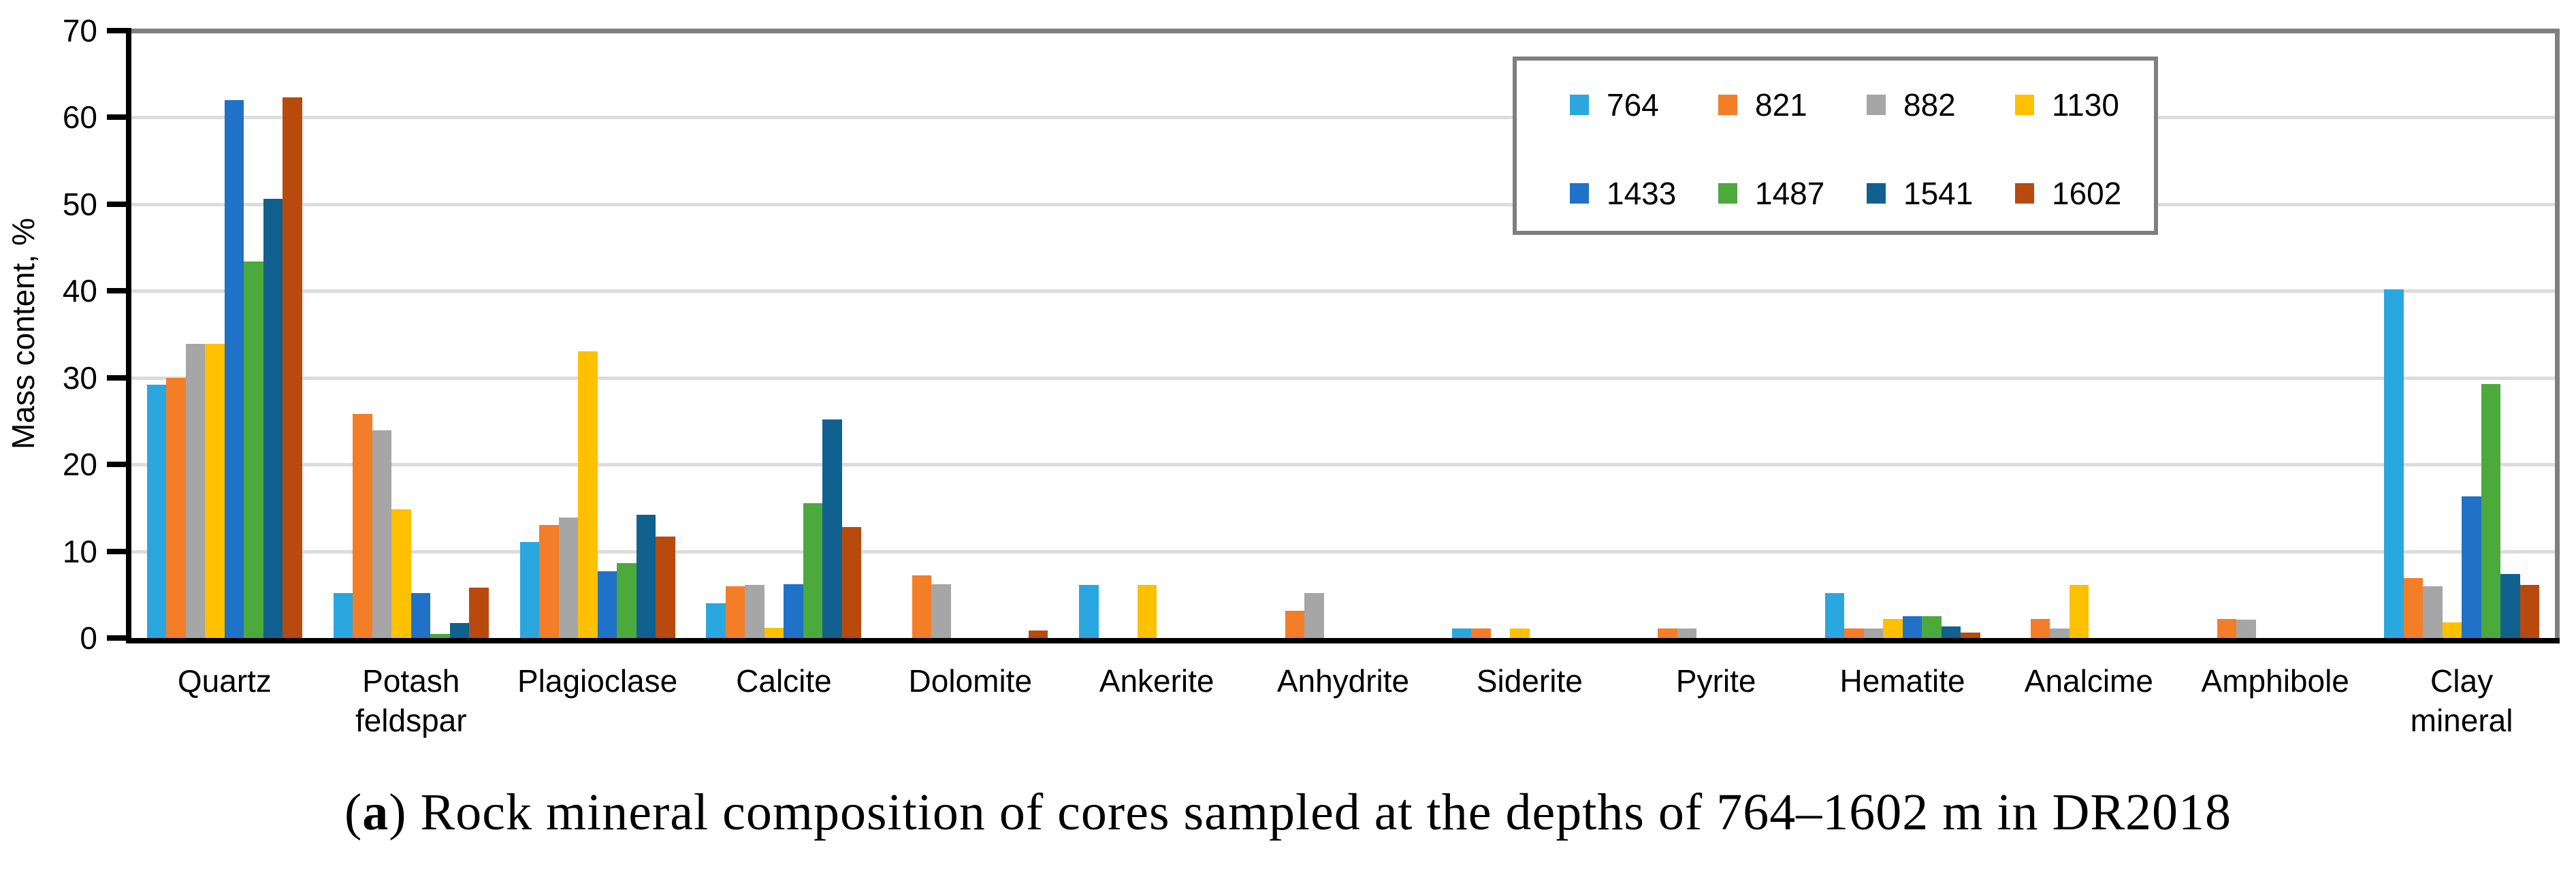 This screenshot has width=2576, height=877. What do you see at coordinates (1314, 615) in the screenshot?
I see `bar-882-anhydrite` at bounding box center [1314, 615].